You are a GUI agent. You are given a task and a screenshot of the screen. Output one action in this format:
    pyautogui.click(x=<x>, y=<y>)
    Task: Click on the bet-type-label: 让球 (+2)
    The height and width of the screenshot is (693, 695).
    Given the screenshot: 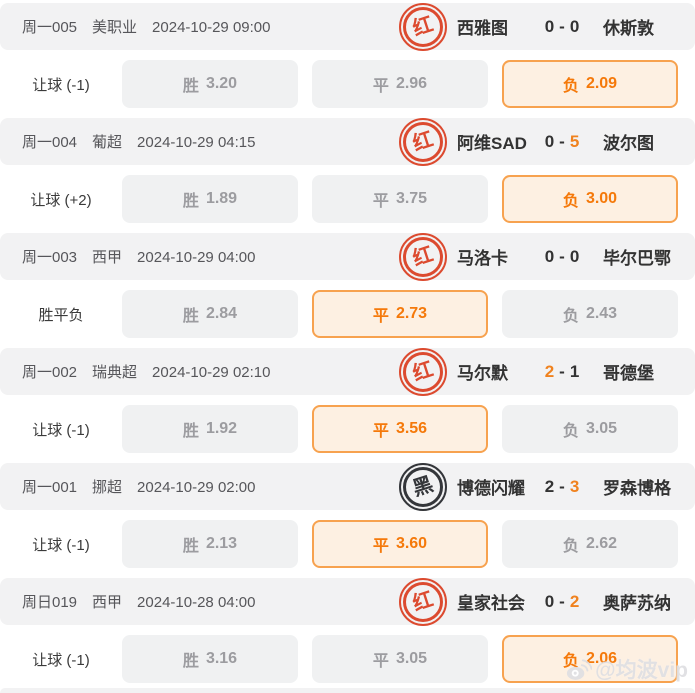 What is the action you would take?
    pyautogui.click(x=61, y=200)
    